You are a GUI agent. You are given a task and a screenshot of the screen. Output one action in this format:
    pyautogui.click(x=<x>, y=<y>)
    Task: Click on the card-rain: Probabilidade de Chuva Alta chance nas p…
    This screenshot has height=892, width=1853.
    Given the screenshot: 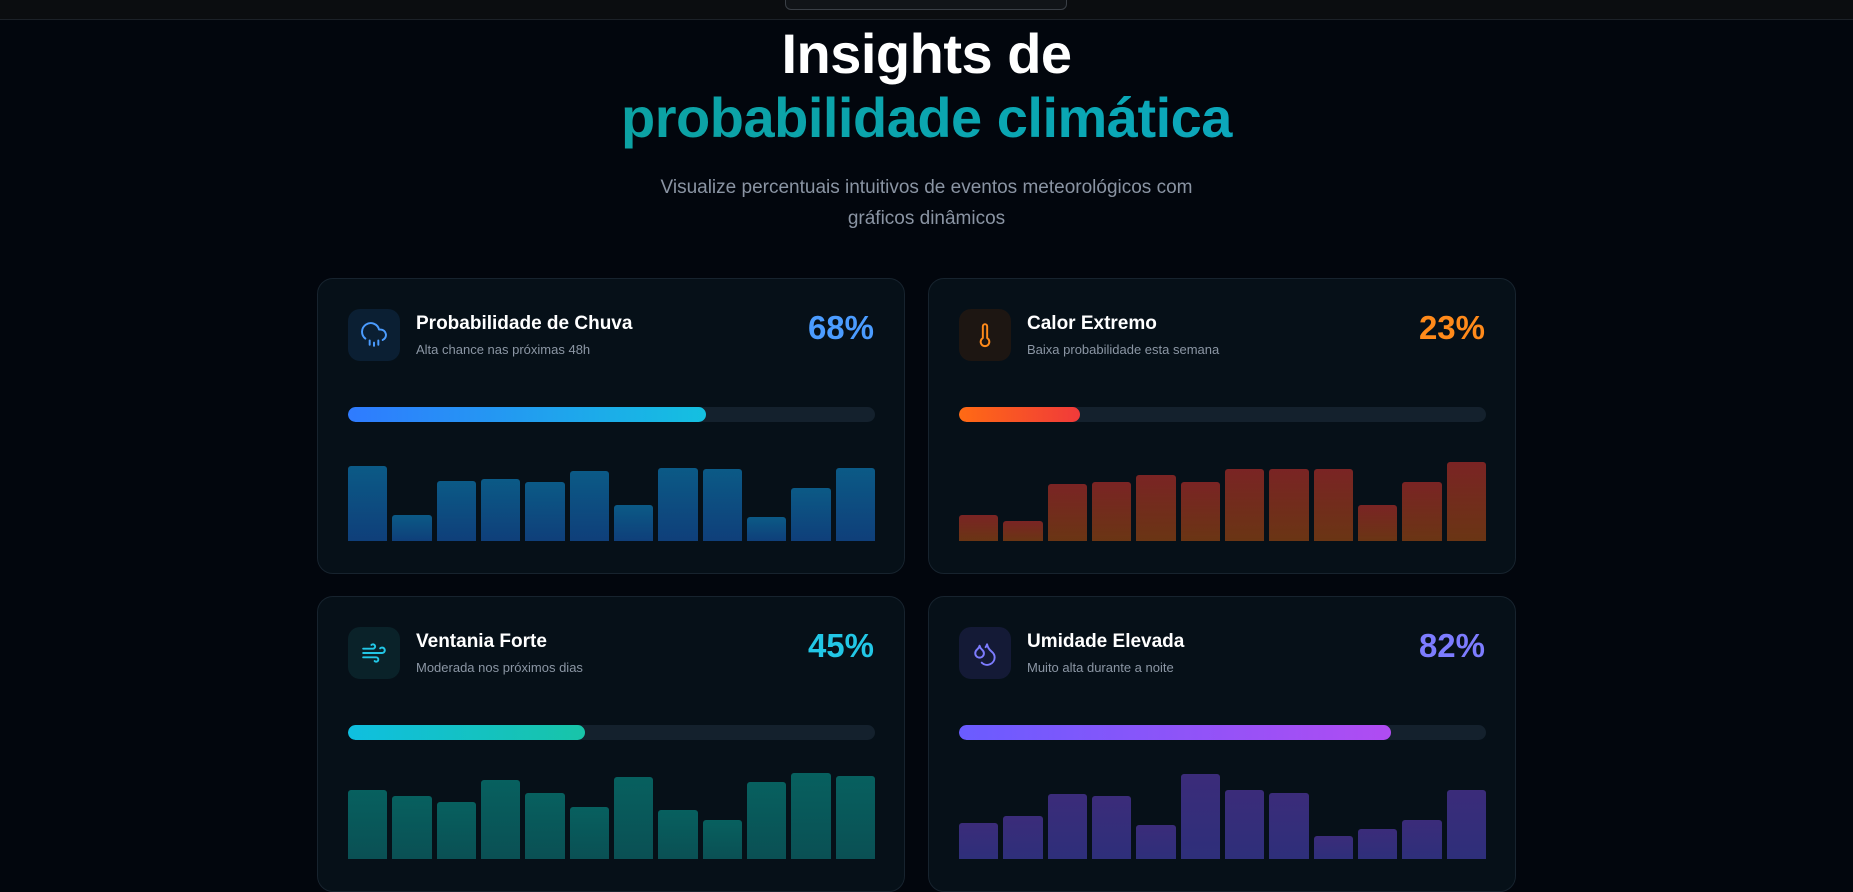 What is the action you would take?
    pyautogui.click(x=611, y=426)
    